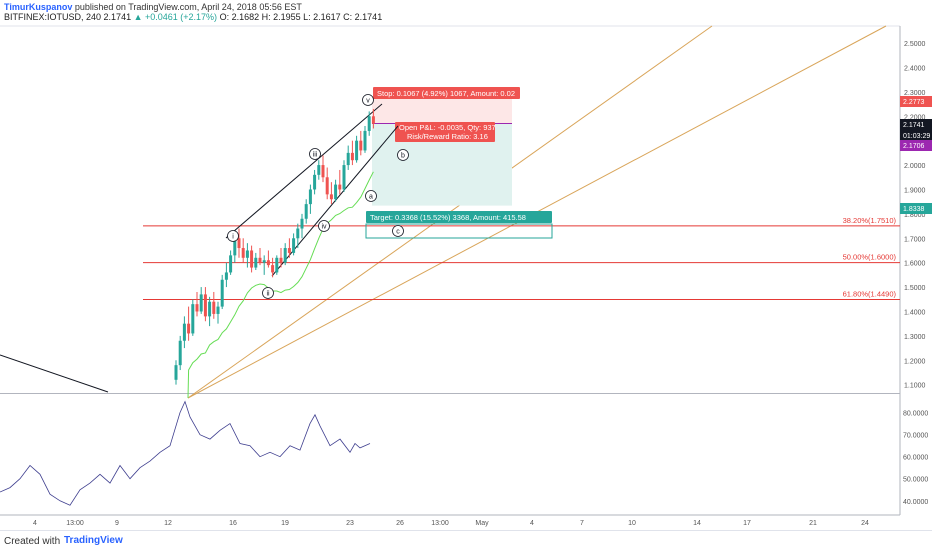 The height and width of the screenshot is (551, 932). I want to click on time-tick-label: 21, so click(813, 523).